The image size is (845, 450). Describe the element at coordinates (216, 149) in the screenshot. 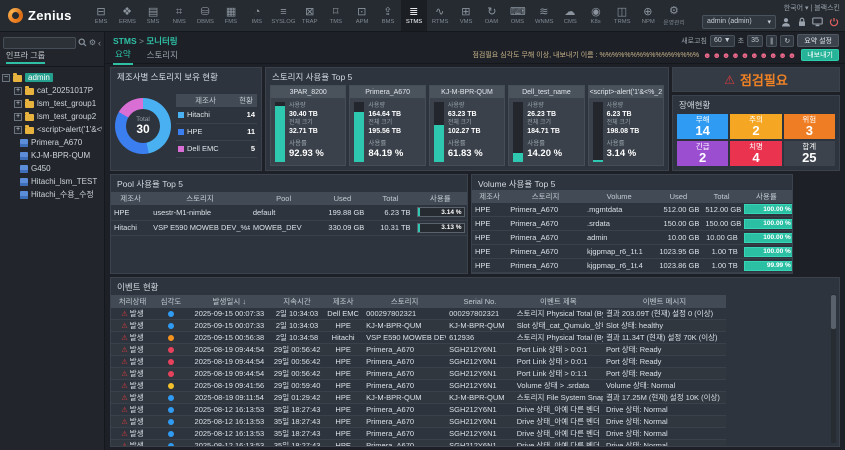

I see `vendor-row: Dell EMC 5` at that location.